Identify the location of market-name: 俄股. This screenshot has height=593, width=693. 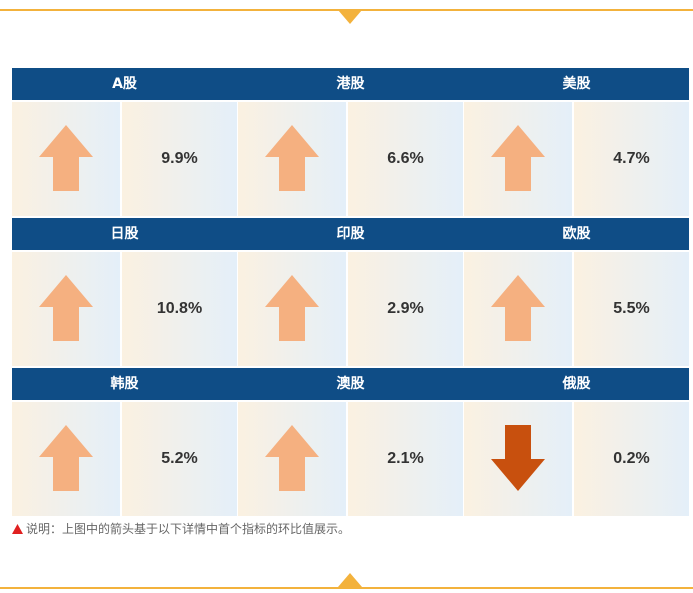
(576, 384).